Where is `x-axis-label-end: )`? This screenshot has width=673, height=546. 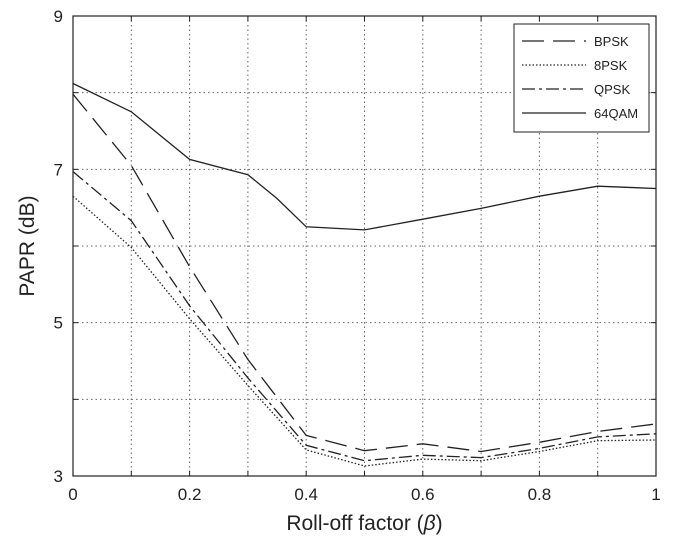 x-axis-label-end: ) is located at coordinates (439, 523).